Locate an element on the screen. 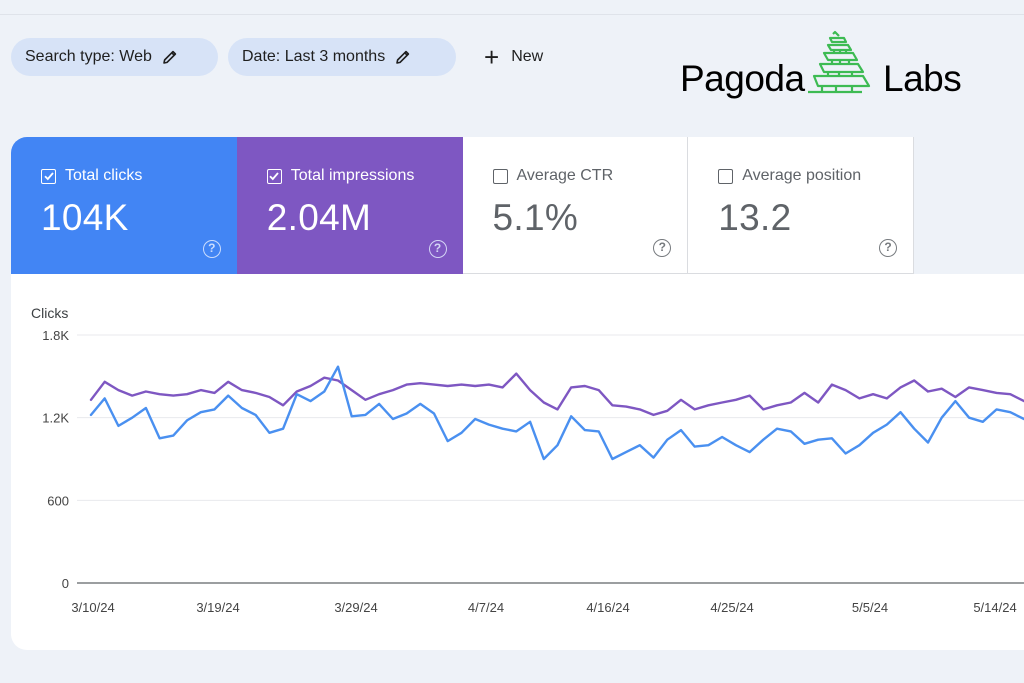 The height and width of the screenshot is (683, 1024). date-filter-chip: Date: Last 3 months is located at coordinates (342, 57).